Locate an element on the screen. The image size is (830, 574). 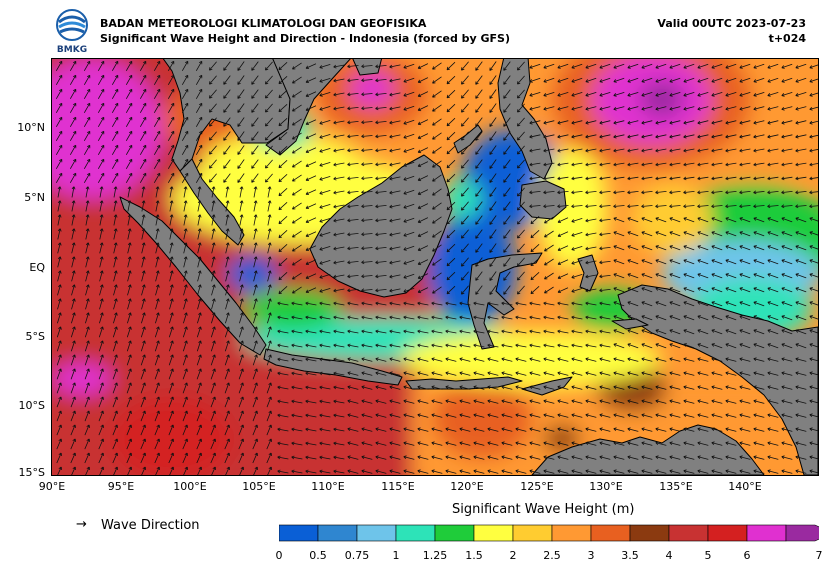
landmass-borneo is located at coordinates (381, 226).